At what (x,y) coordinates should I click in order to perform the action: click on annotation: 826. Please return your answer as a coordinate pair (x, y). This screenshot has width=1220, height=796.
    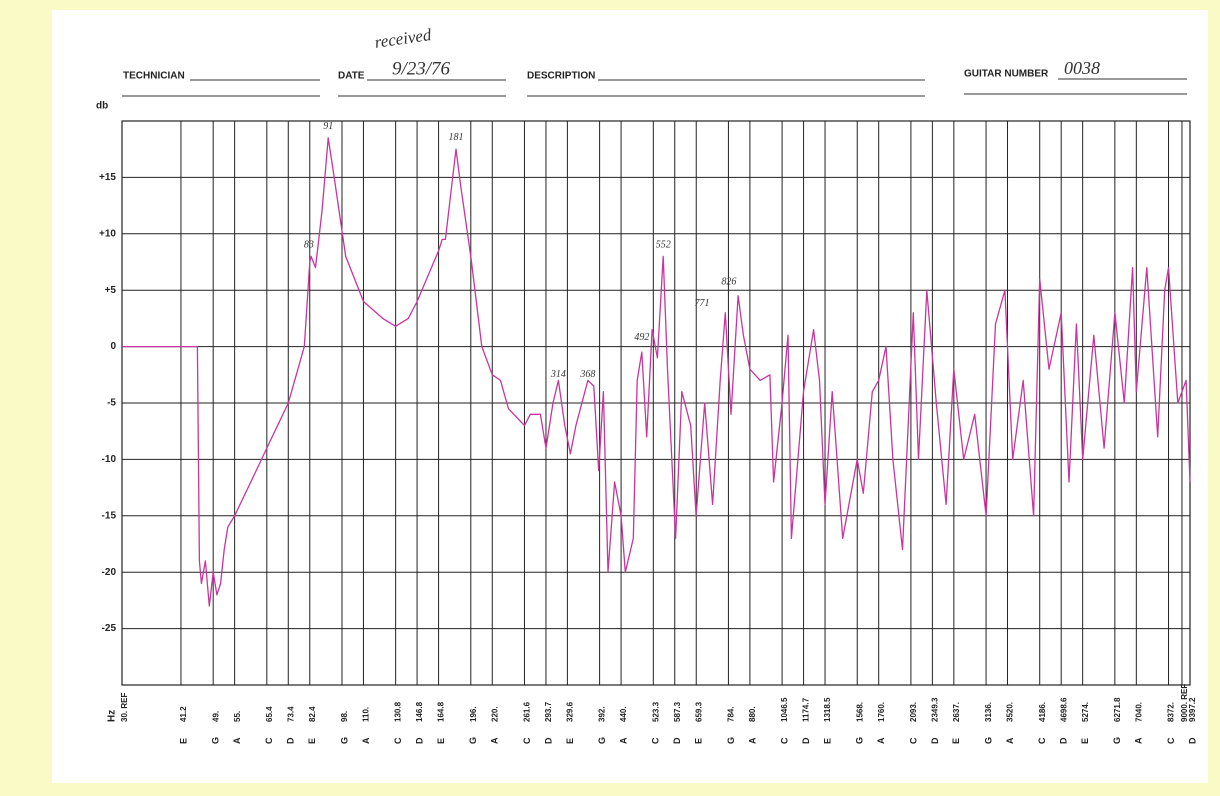
    Looking at the image, I should click on (728, 282).